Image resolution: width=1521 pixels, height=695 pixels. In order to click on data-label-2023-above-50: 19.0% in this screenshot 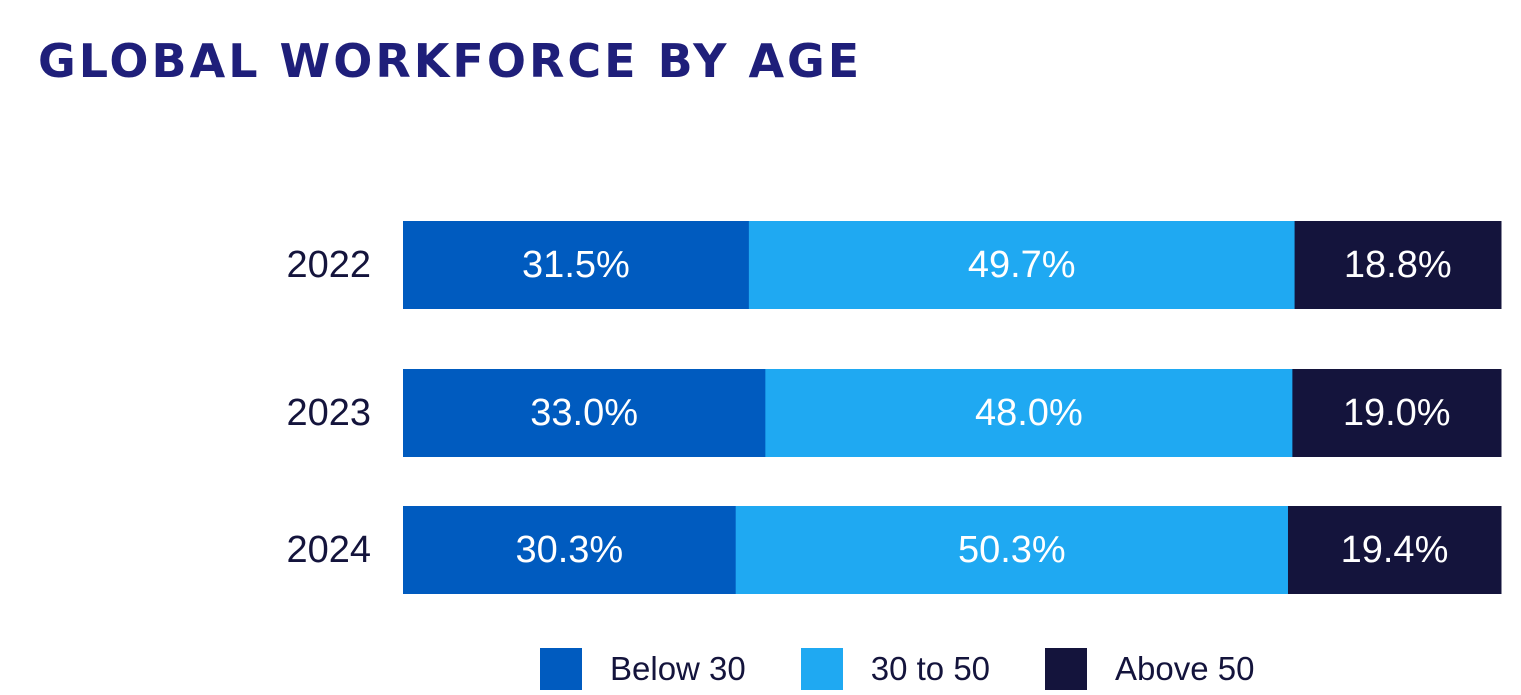, I will do `click(1397, 413)`.